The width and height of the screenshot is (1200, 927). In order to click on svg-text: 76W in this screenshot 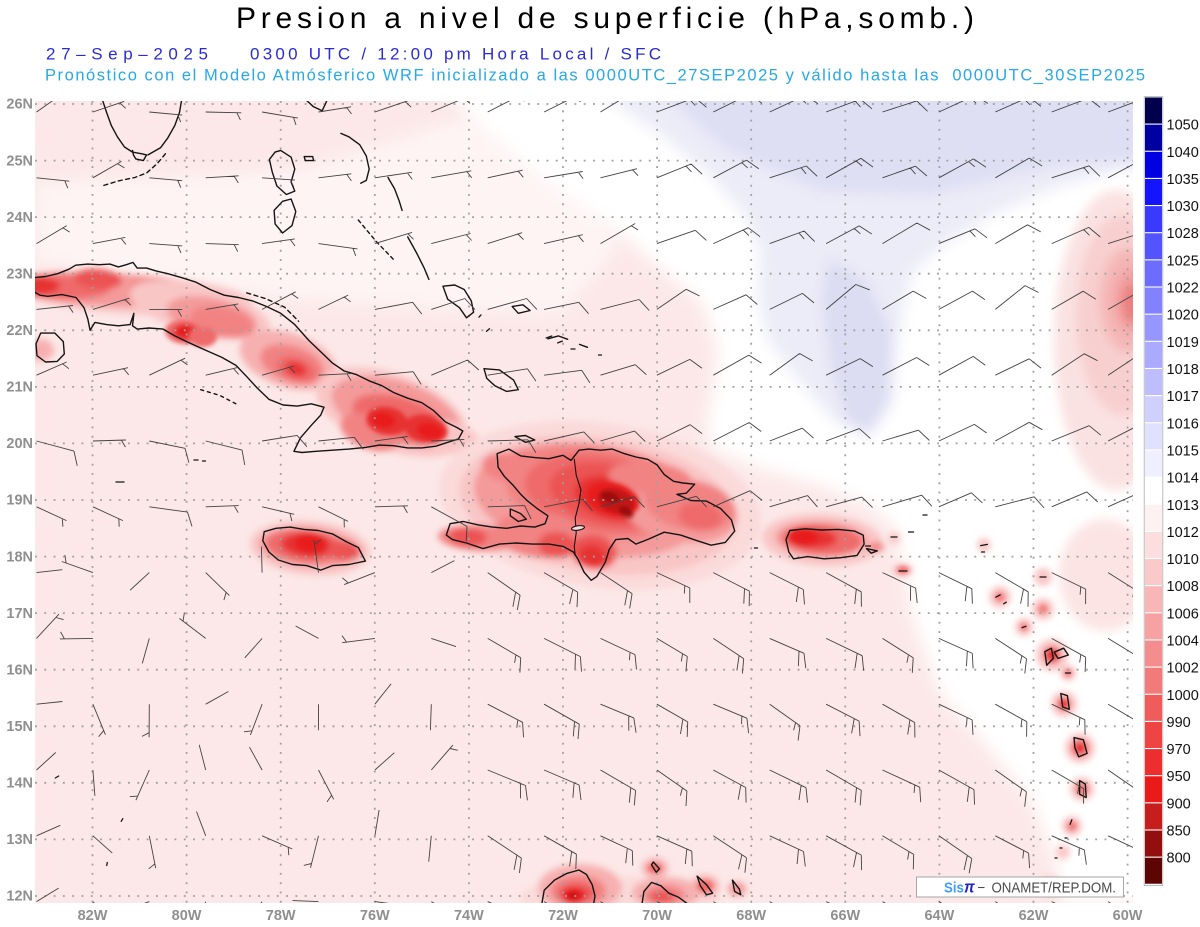, I will do `click(375, 916)`.